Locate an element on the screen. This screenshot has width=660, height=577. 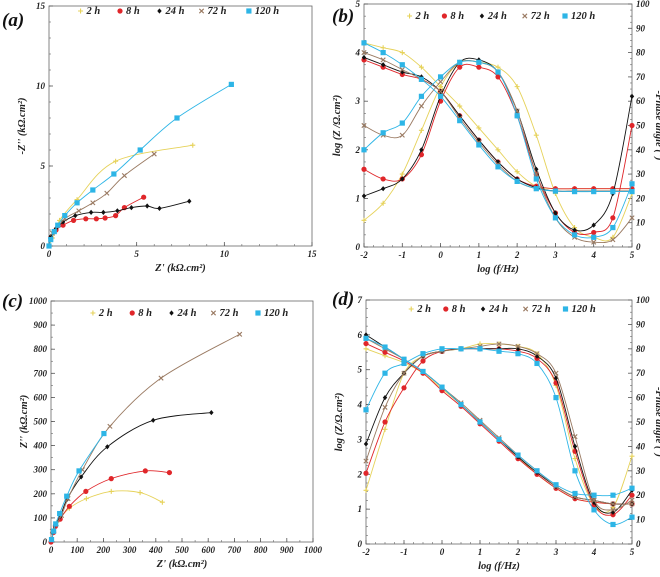
x-tick-label: 900 is located at coordinates (287, 550).